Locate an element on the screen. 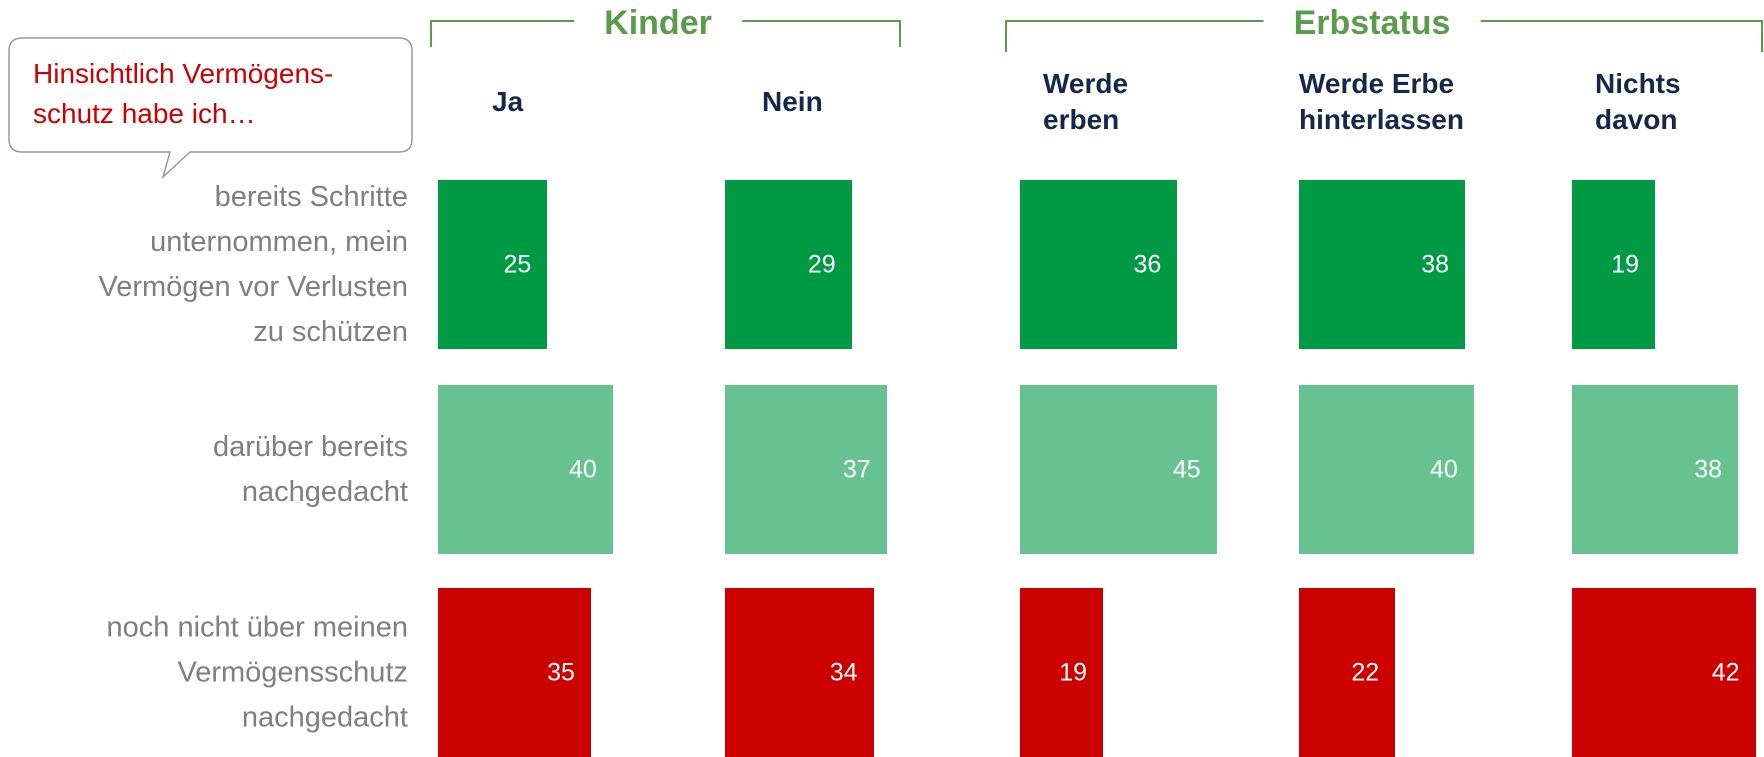 This screenshot has height=757, width=1764. value-label: 42 is located at coordinates (1725, 672).